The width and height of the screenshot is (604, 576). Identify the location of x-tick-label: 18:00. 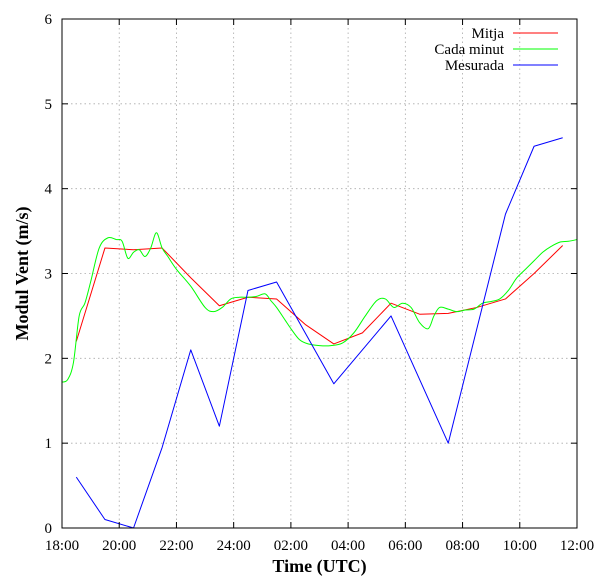
(62, 546).